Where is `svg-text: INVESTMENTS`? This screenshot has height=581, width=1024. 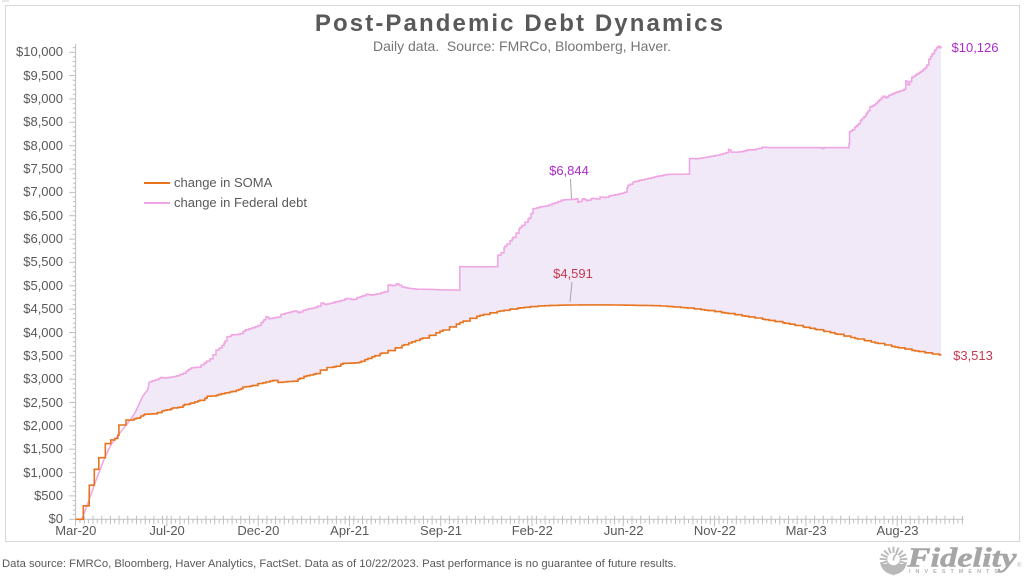 svg-text: INVESTMENTS is located at coordinates (953, 572).